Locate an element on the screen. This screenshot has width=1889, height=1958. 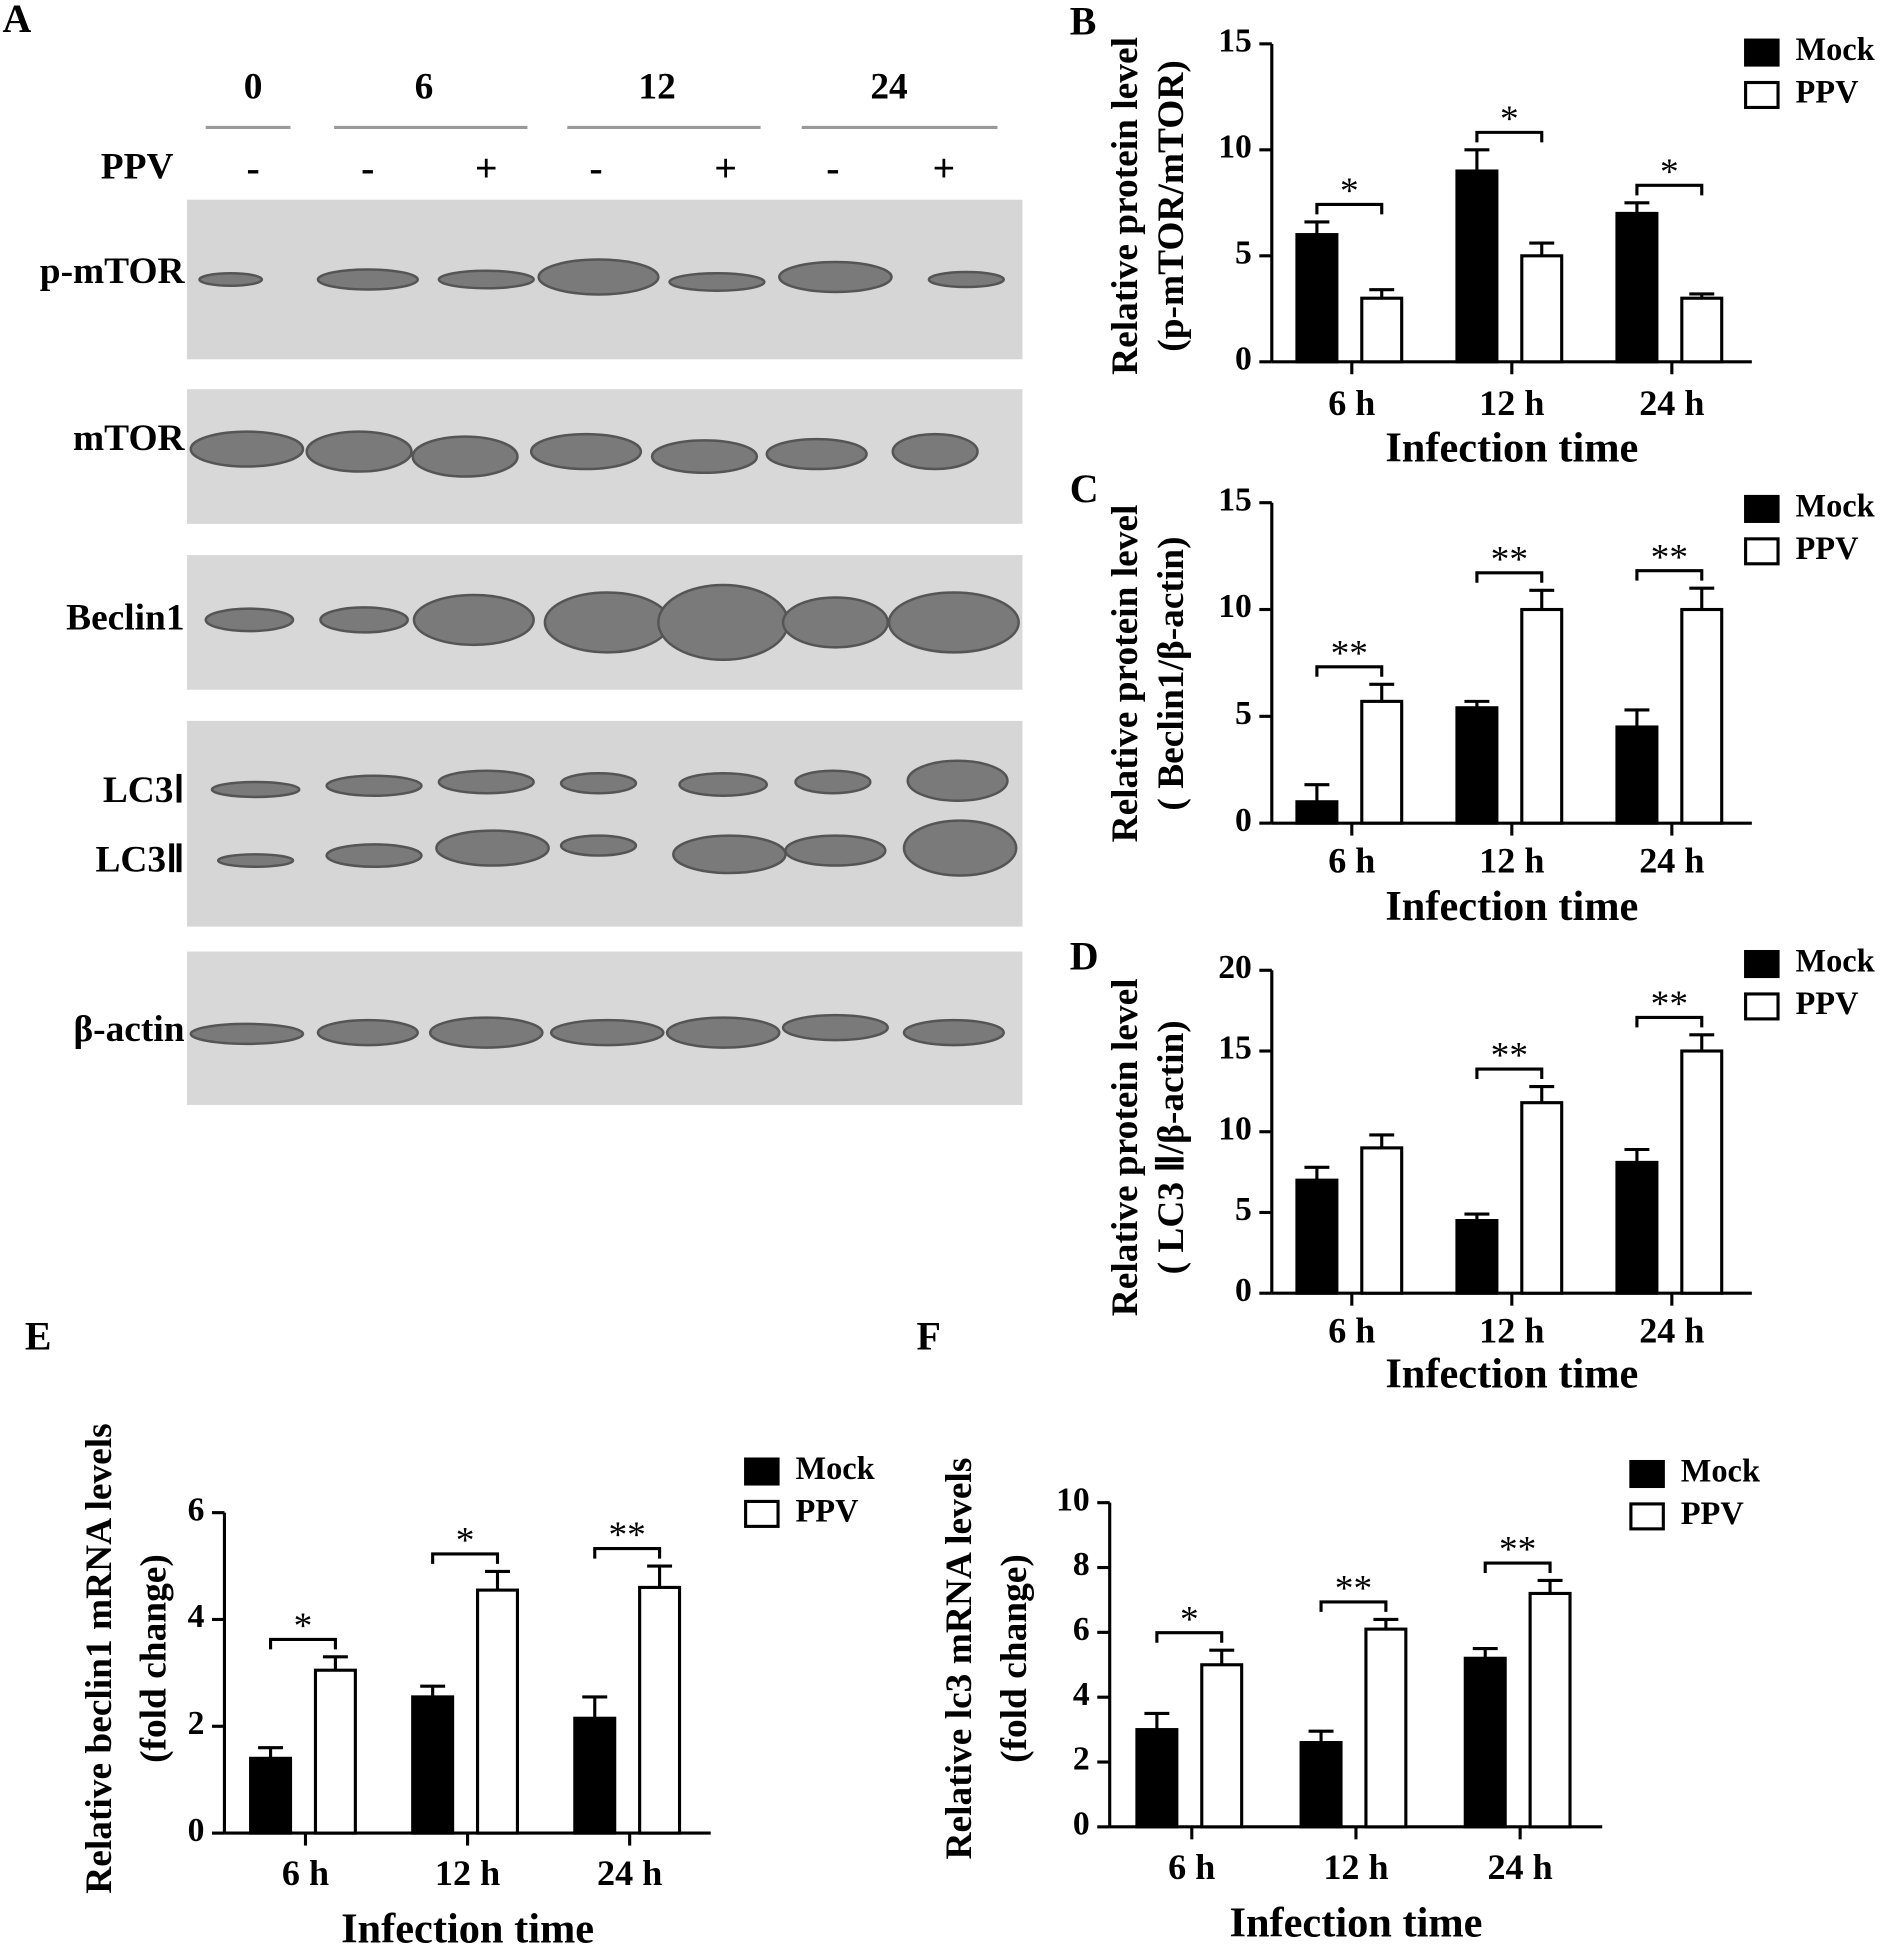
protein-label: Beclin1 is located at coordinates (125, 618).